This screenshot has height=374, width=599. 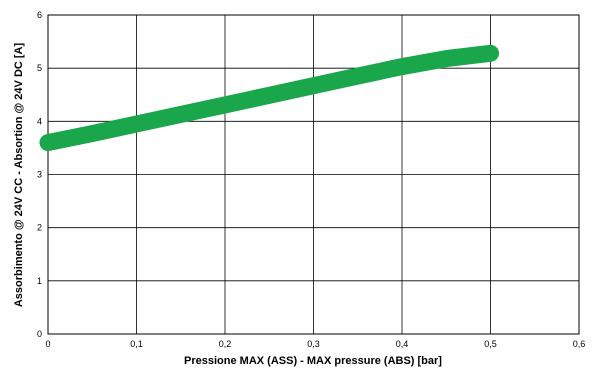 What do you see at coordinates (490, 344) in the screenshot?
I see `x-tick-label: 0,5` at bounding box center [490, 344].